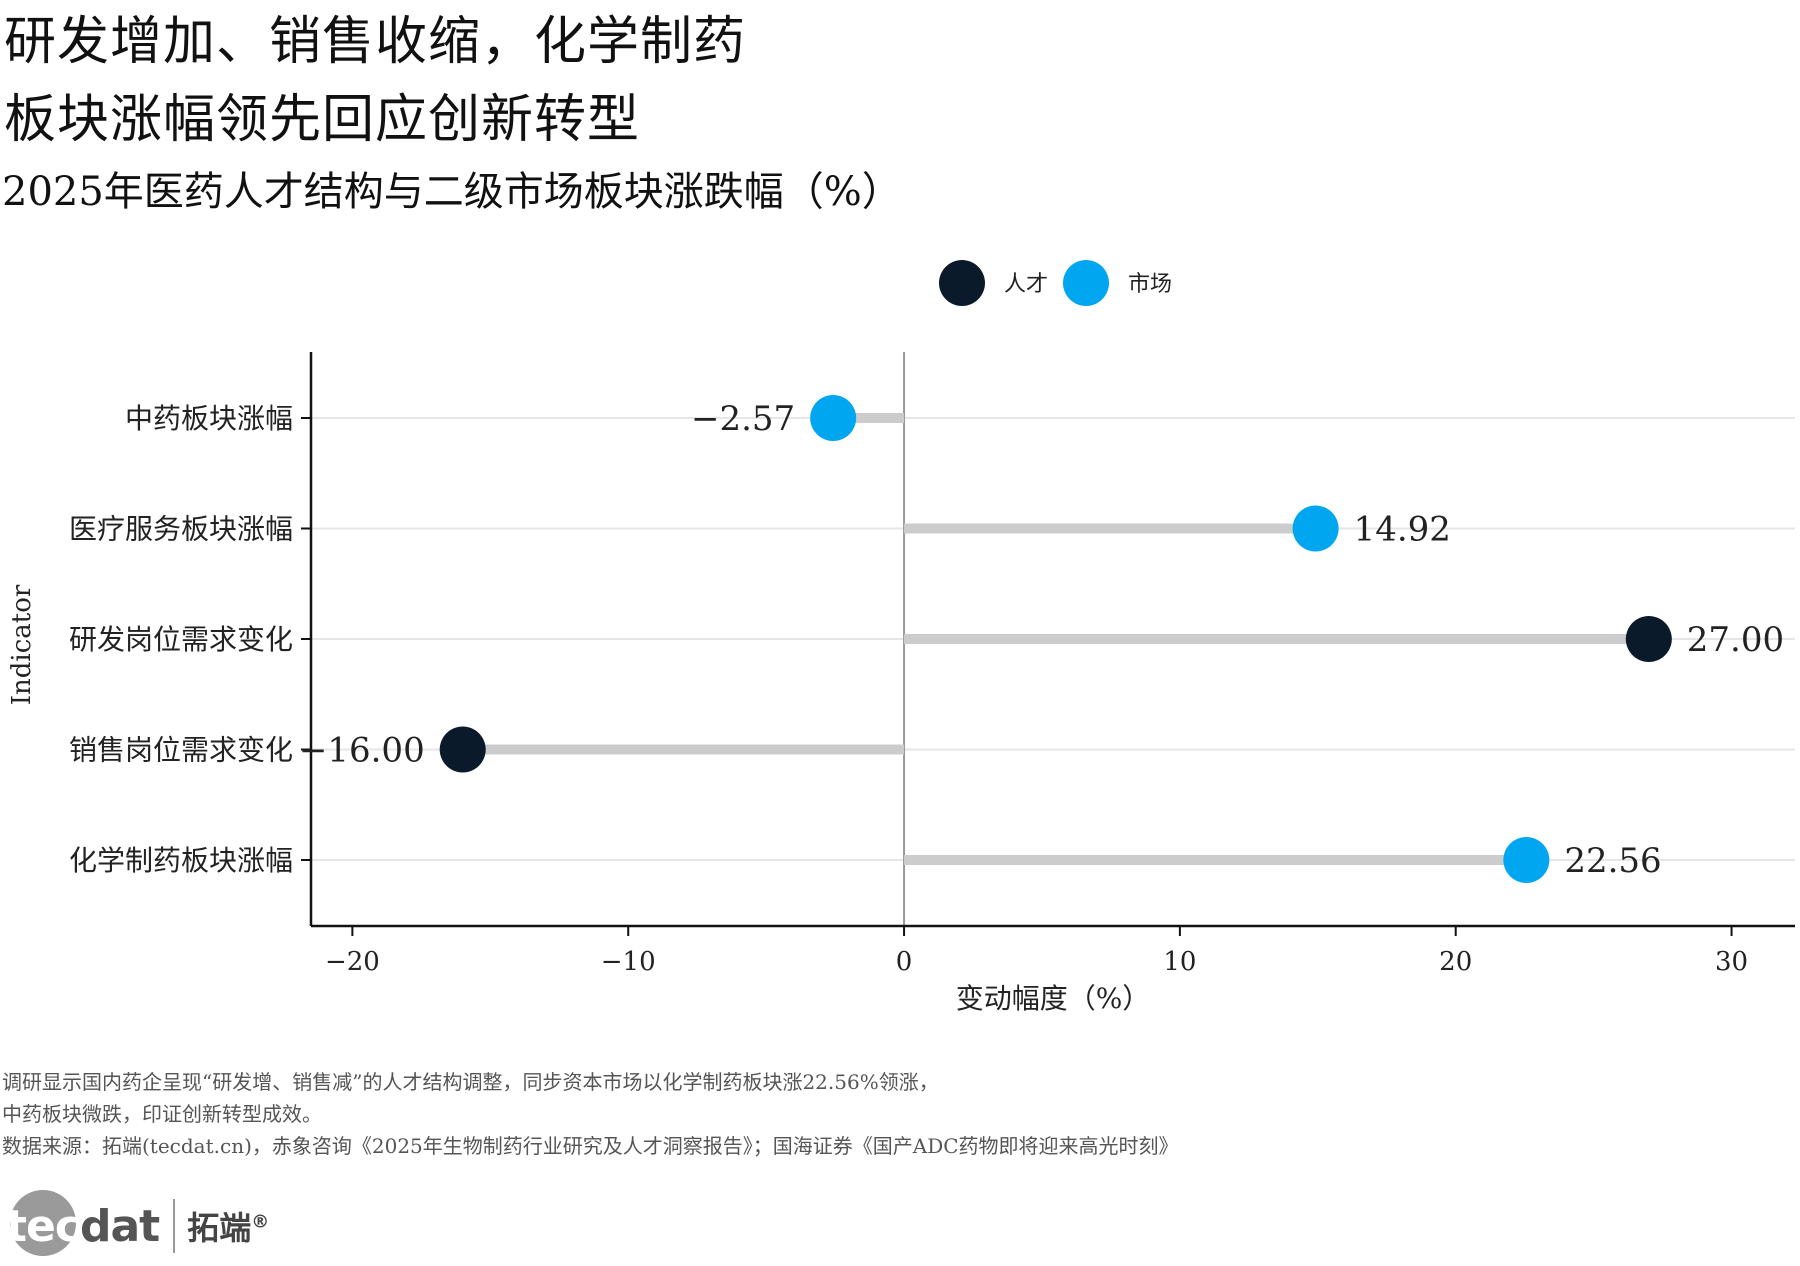 The image size is (1800, 1266). Describe the element at coordinates (743, 419) in the screenshot. I see `data-label: −2.57` at that location.